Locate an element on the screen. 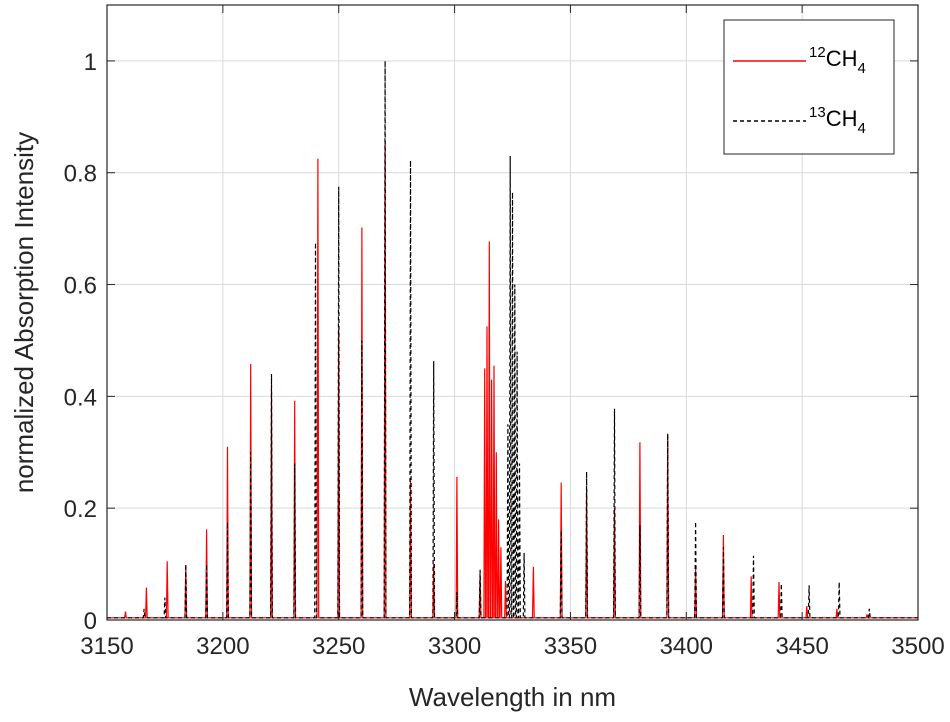  legend-label-12ch4: 12CH4 is located at coordinates (837, 60).